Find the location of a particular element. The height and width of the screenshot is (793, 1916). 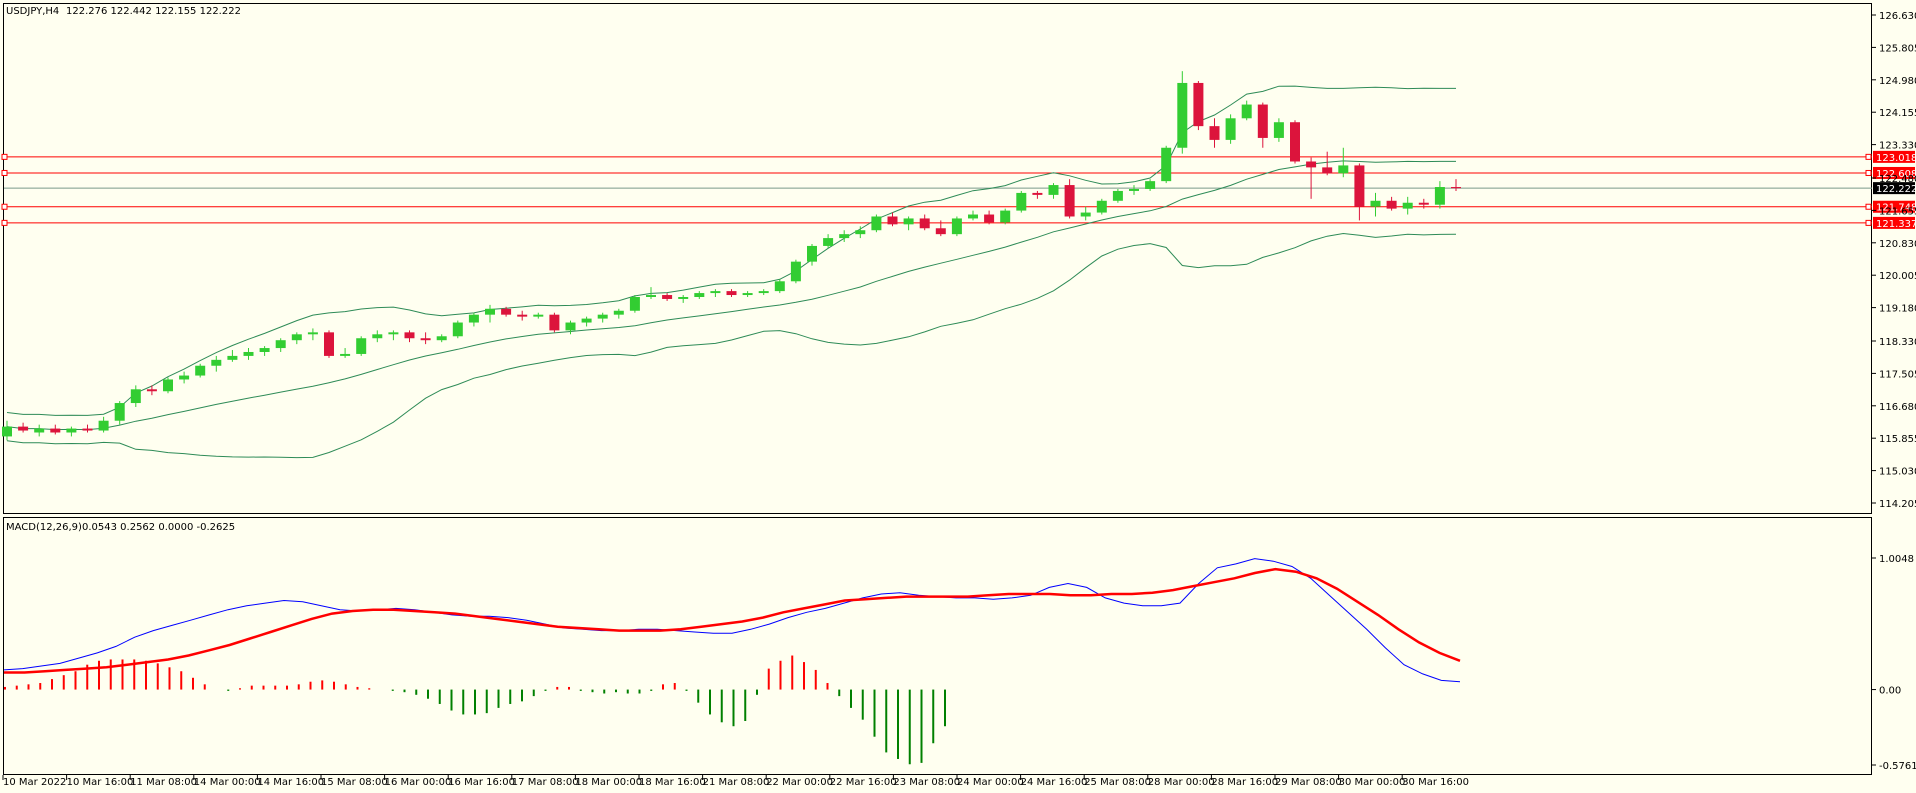

ohlc-label: 122.276 122.442 122.155 122.222 is located at coordinates (153, 11).